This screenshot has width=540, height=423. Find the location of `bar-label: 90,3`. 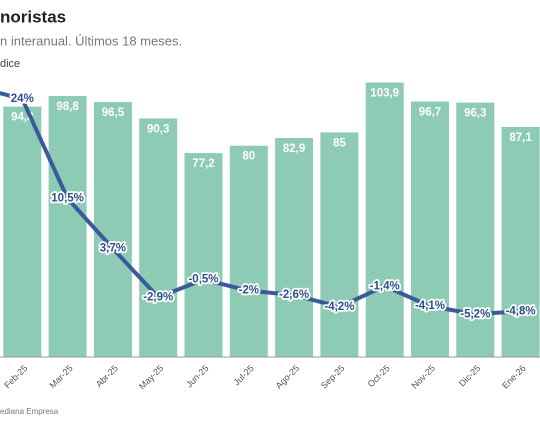

bar-label: 90,3 is located at coordinates (158, 129).